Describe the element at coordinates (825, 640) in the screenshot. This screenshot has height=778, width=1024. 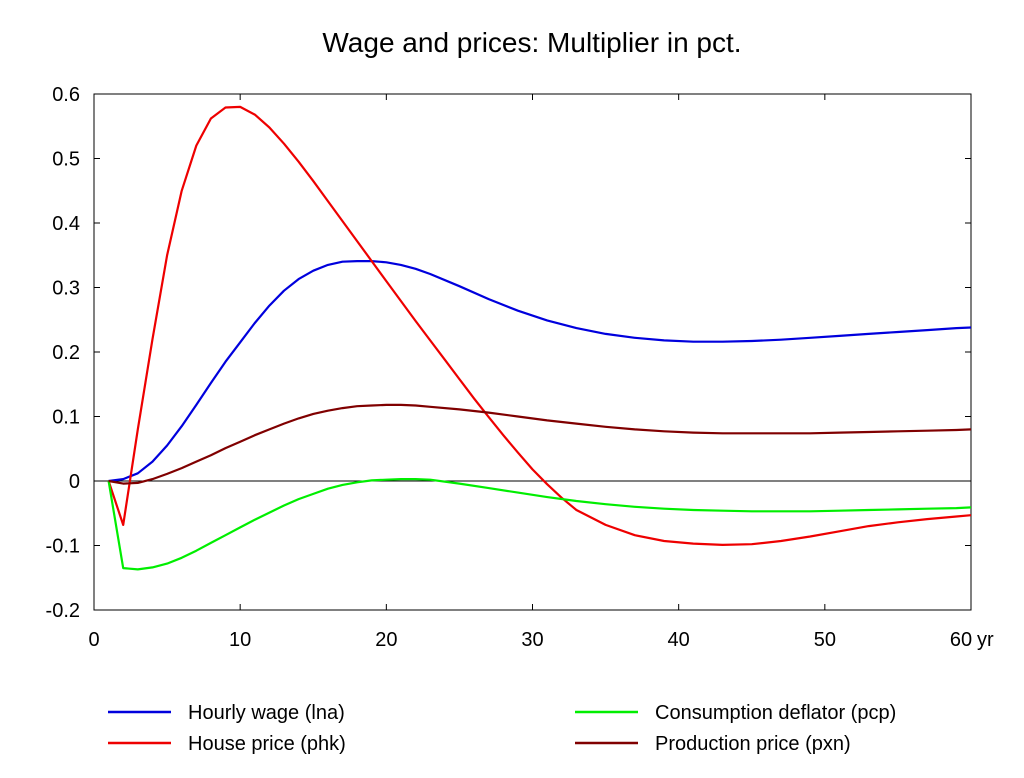
I see `x-tick-label: 50` at that location.